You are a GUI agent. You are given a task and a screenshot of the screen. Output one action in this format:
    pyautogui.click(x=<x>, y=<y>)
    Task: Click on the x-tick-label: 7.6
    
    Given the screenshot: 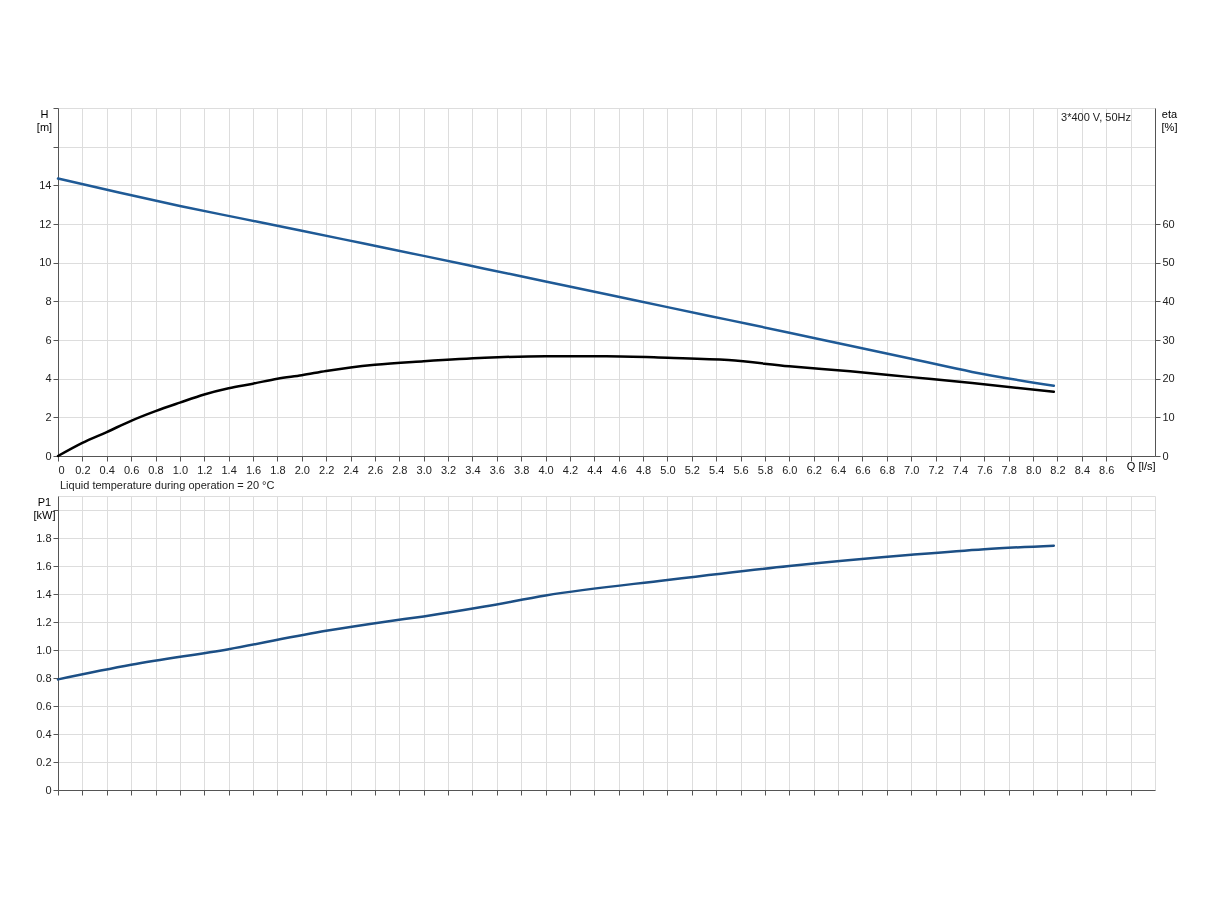 What is the action you would take?
    pyautogui.click(x=985, y=469)
    